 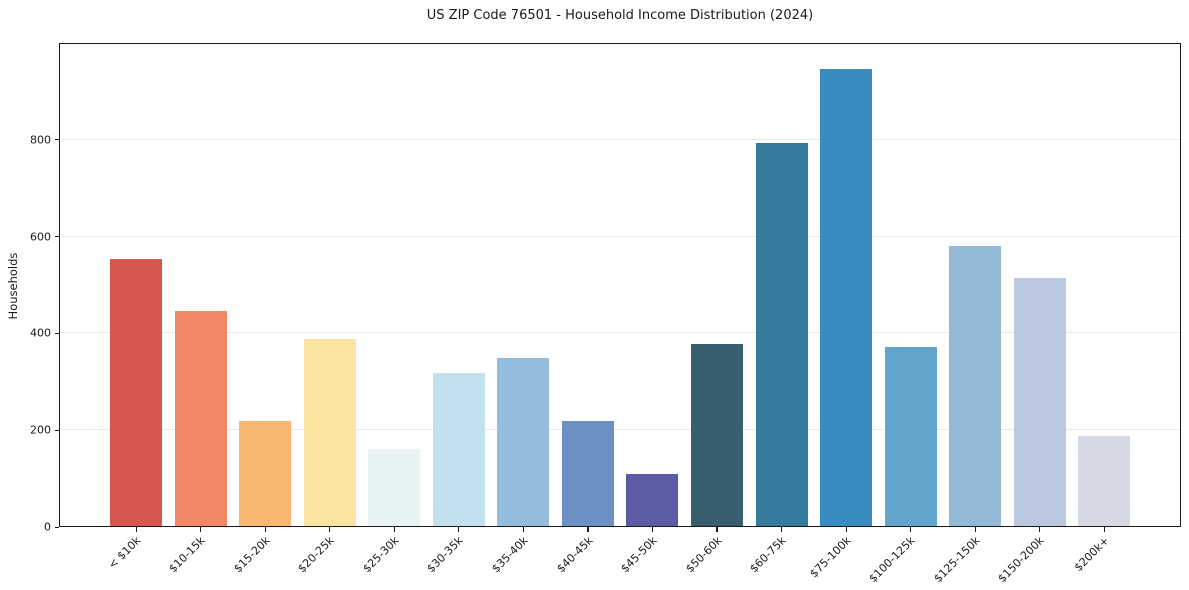 I want to click on x-tick-label-10k: < $10k, so click(x=124, y=553).